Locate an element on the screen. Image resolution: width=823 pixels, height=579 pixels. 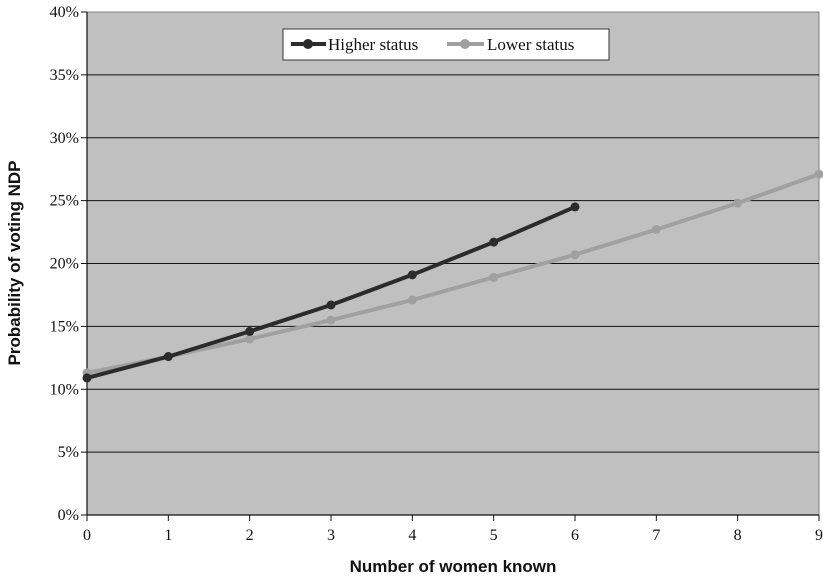
x-tick-label: 6 is located at coordinates (575, 535).